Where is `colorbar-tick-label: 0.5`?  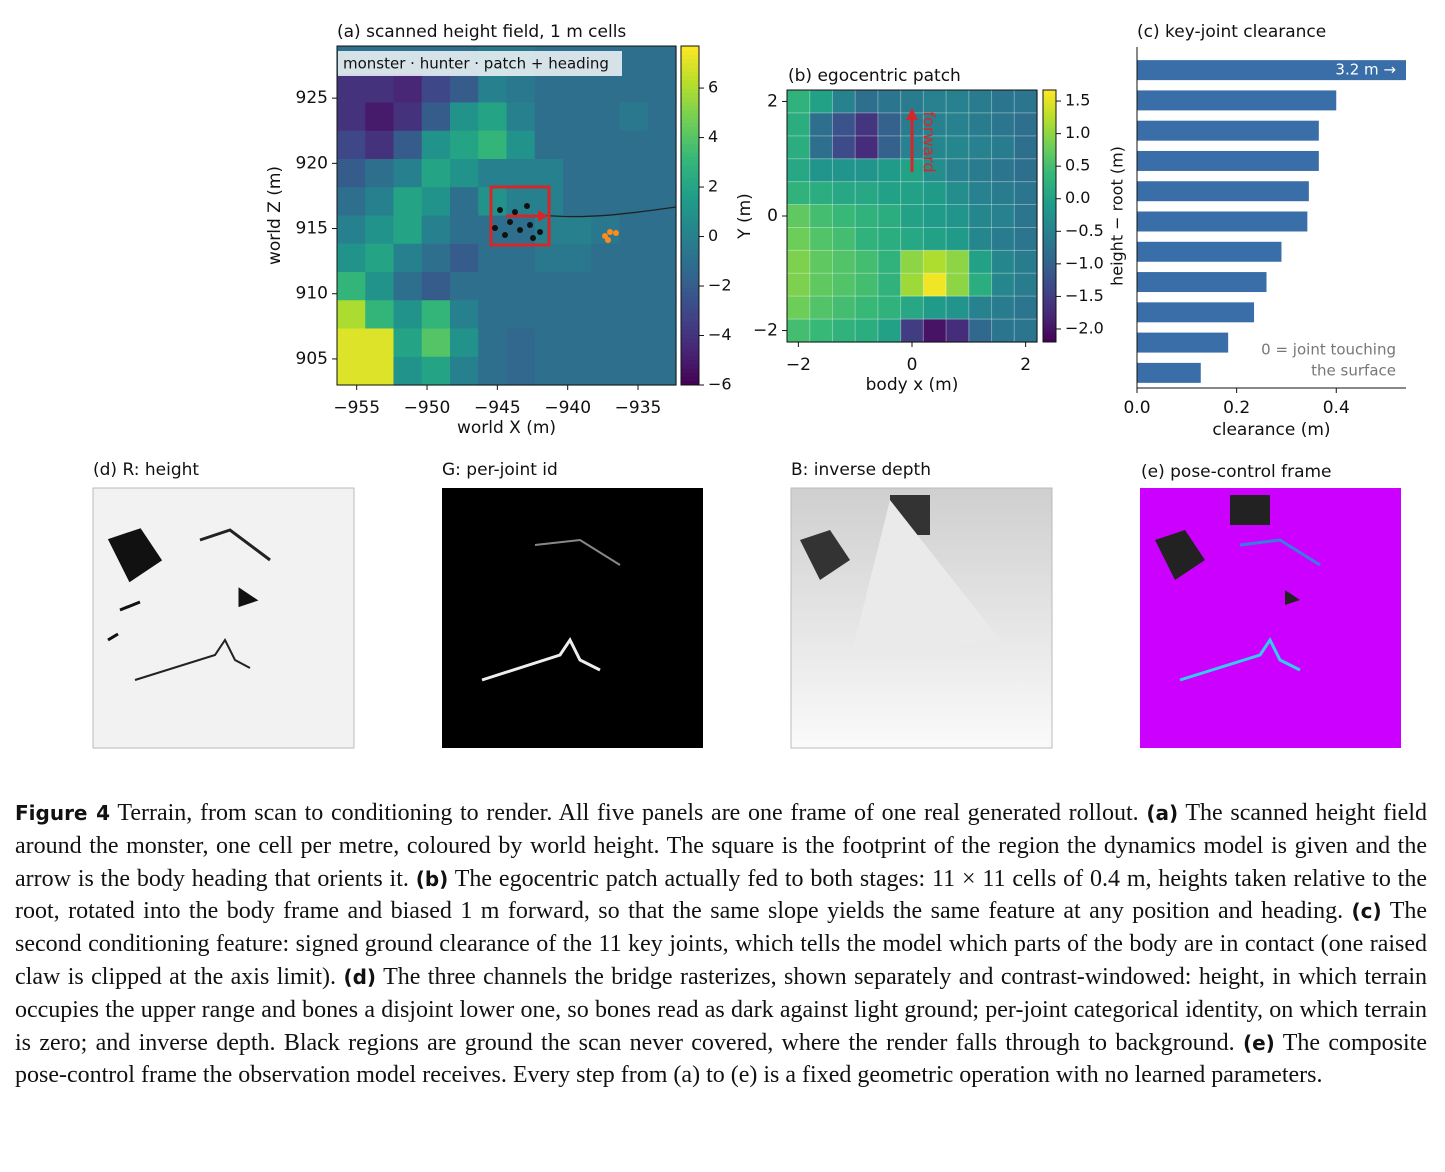
colorbar-tick-label: 0.5 is located at coordinates (1077, 165).